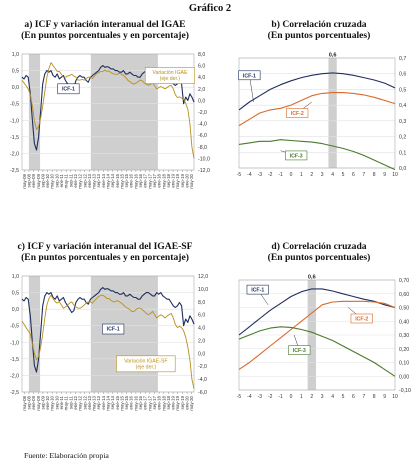 Image resolution: width=420 pixels, height=468 pixels. What do you see at coordinates (404, 336) in the screenshot?
I see `y2-tick-label: 0,30` at bounding box center [404, 336].